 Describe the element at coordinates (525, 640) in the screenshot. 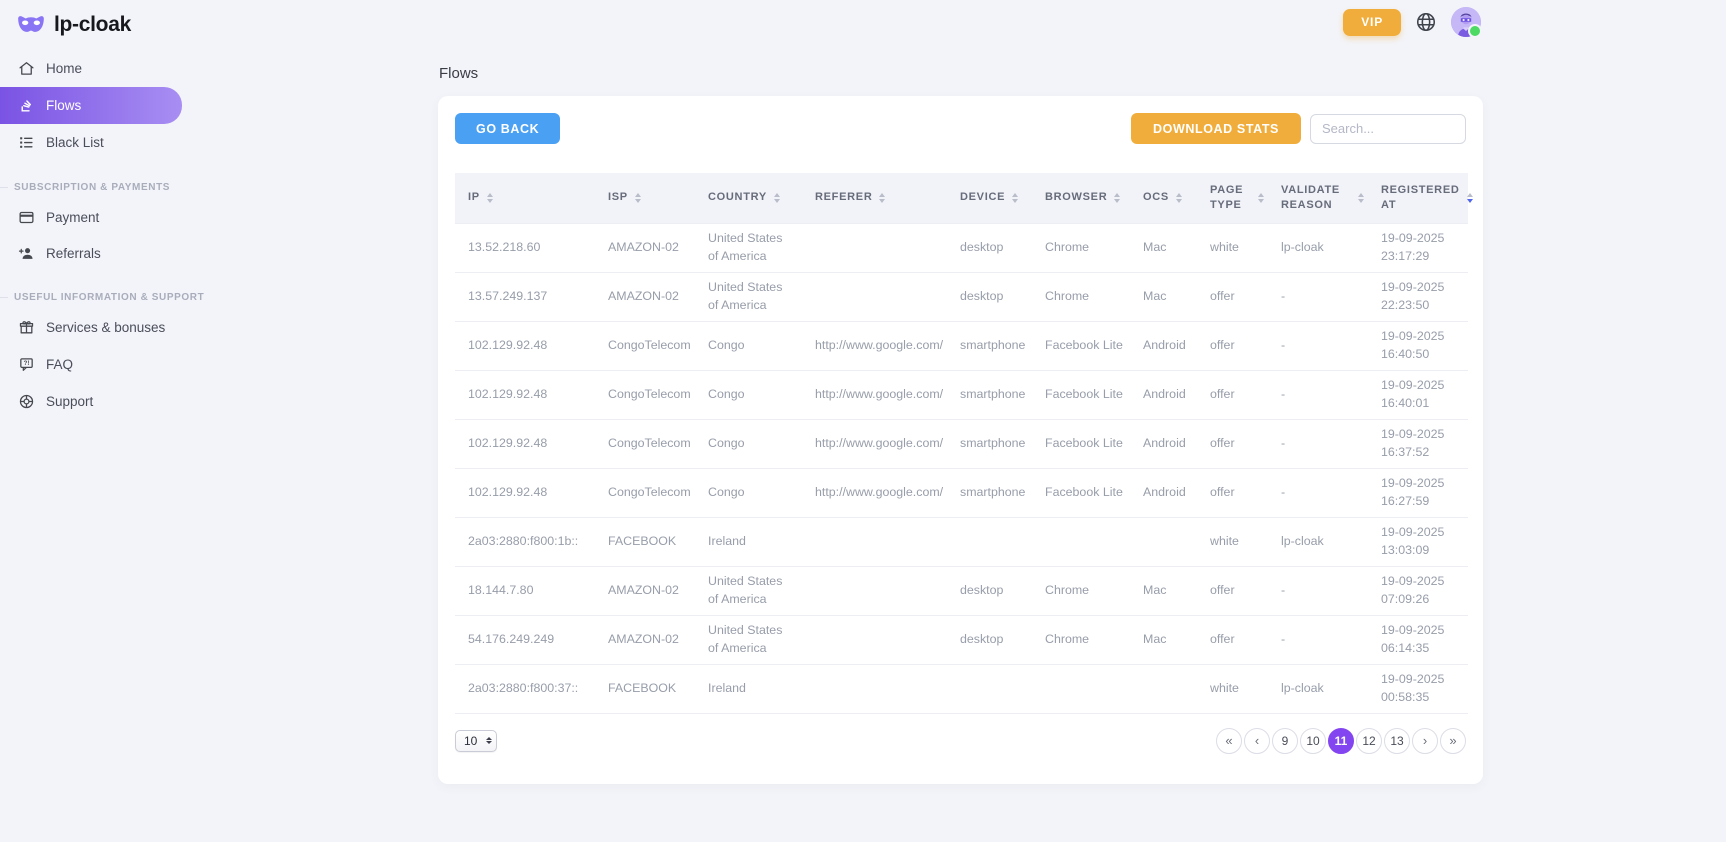

I see `cell-ip: 54.176.249.249` at that location.